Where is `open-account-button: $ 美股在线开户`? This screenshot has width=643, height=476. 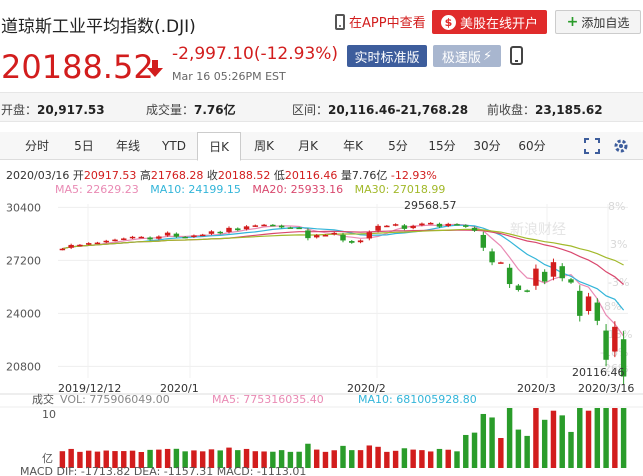
open-account-button: $ 美股在线开户 is located at coordinates (489, 22).